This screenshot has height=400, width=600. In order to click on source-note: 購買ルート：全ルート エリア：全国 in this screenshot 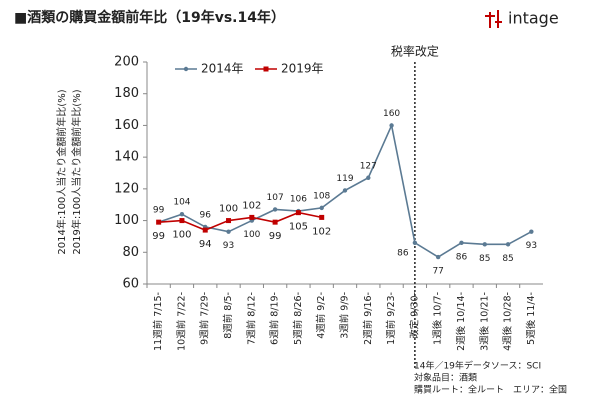, I will do `click(490, 390)`.